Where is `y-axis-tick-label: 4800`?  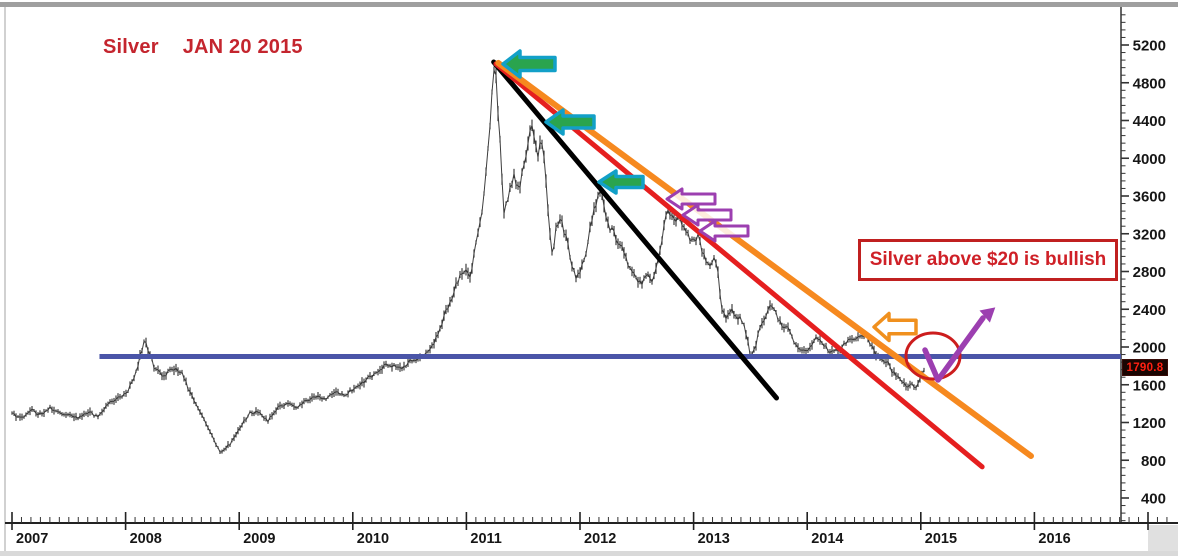
y-axis-tick-label: 4800 is located at coordinates (1149, 83).